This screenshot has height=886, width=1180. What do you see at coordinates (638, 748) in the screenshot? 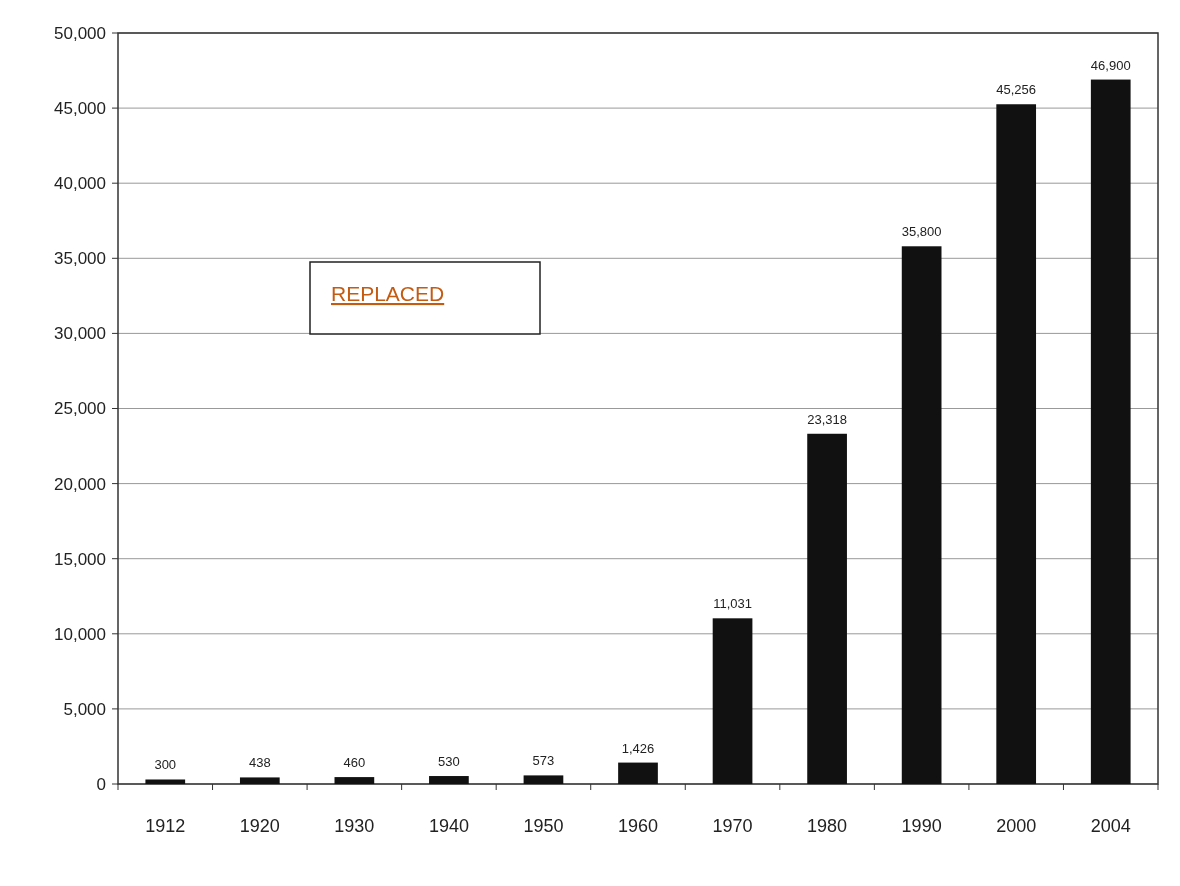
I see `data-label: 1,426` at bounding box center [638, 748].